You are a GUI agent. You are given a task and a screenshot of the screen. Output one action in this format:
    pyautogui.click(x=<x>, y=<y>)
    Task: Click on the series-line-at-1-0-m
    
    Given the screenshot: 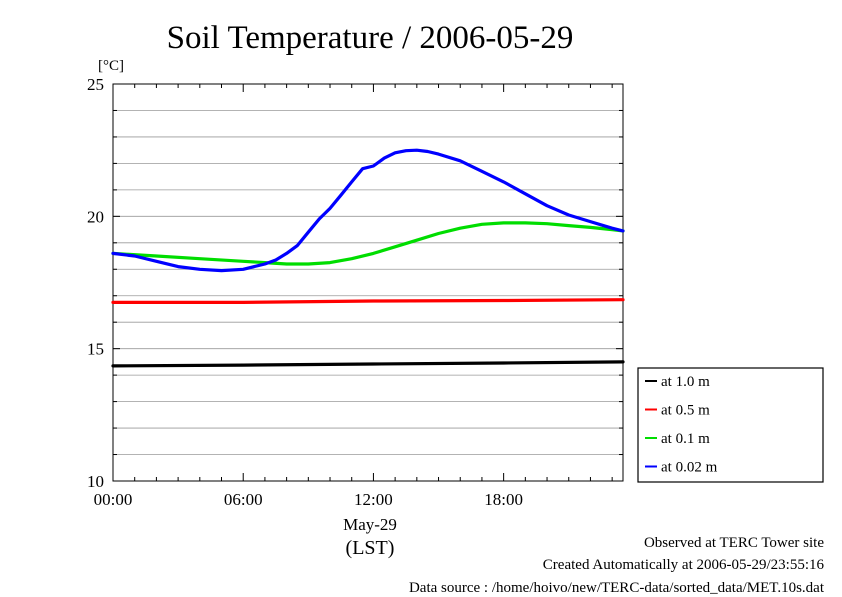 What is the action you would take?
    pyautogui.click(x=368, y=364)
    